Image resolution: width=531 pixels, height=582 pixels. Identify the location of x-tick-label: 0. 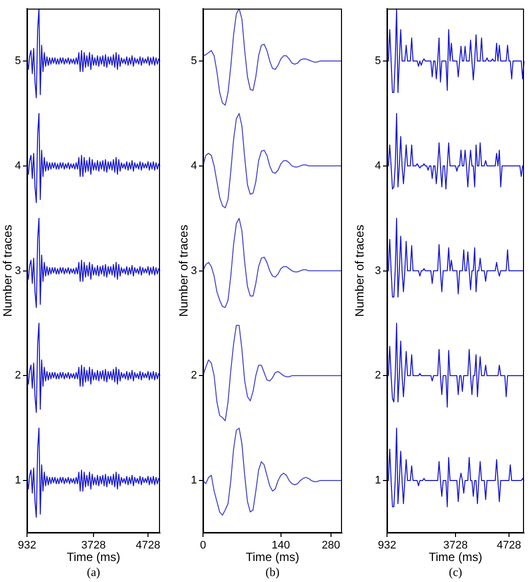
(203, 546).